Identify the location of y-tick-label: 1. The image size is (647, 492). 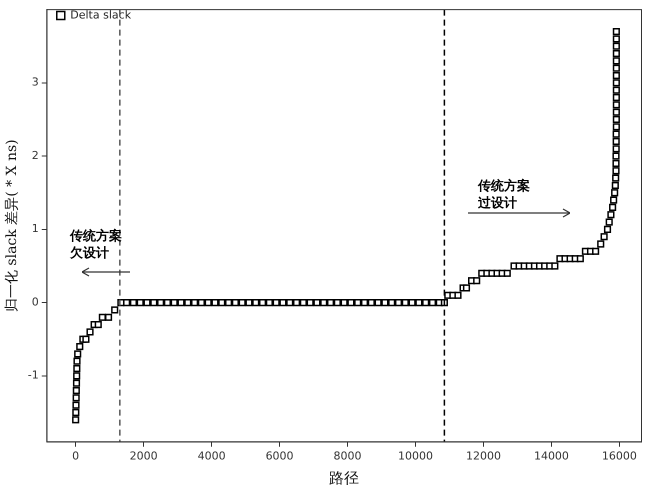
(35, 229).